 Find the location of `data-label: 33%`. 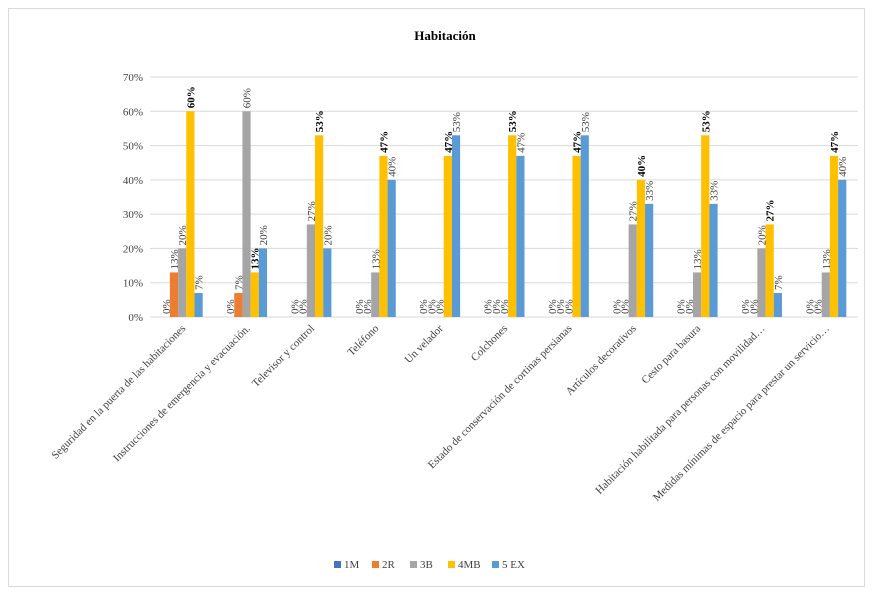

data-label: 33% is located at coordinates (714, 191).